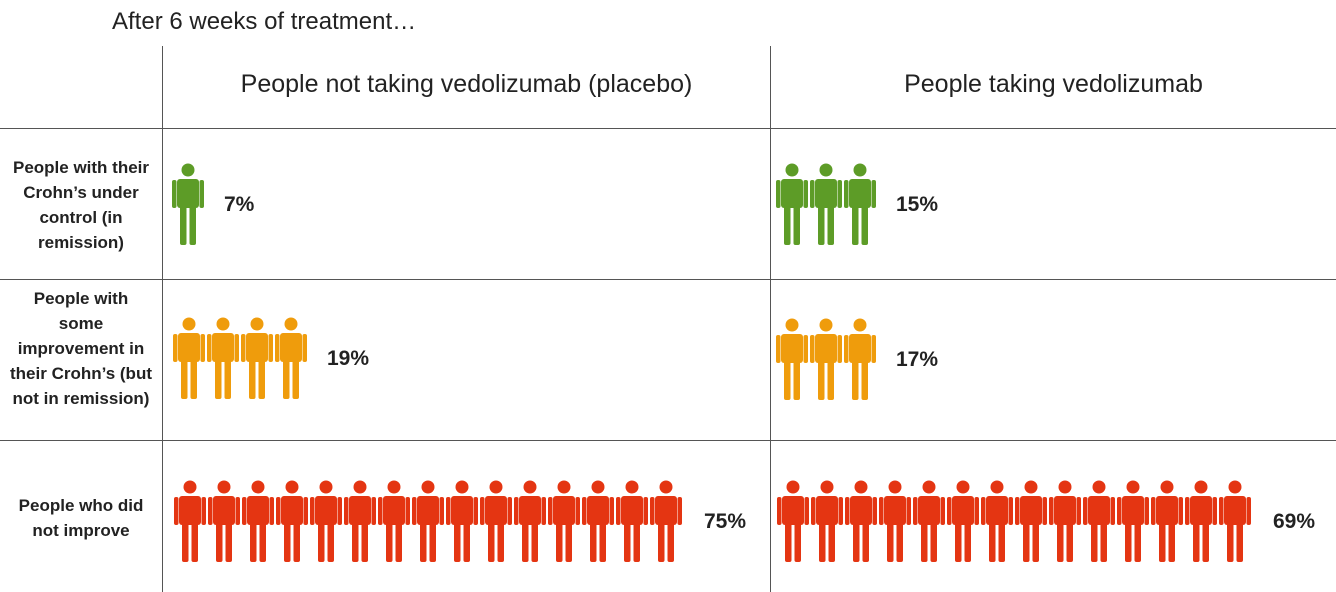 Image resolution: width=1336 pixels, height=592 pixels. I want to click on cell-remission-vedolizumab: 15%, so click(857, 205).